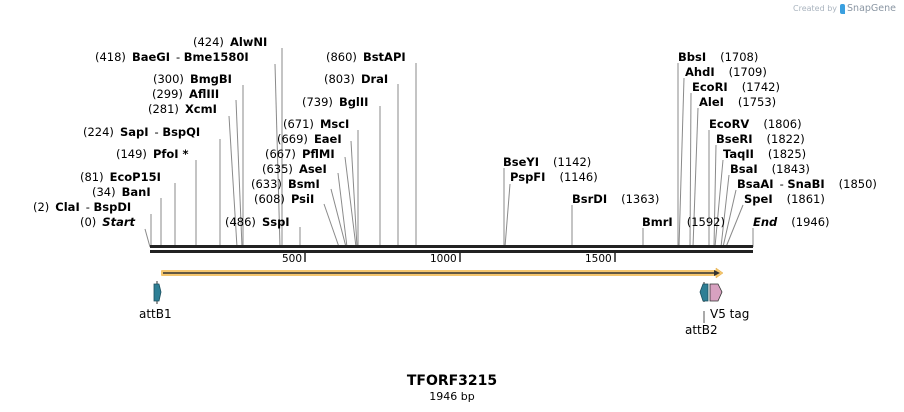 The width and height of the screenshot is (904, 412). Describe the element at coordinates (294, 169) in the screenshot. I see `site-label-AseI: (635) AseI` at that location.